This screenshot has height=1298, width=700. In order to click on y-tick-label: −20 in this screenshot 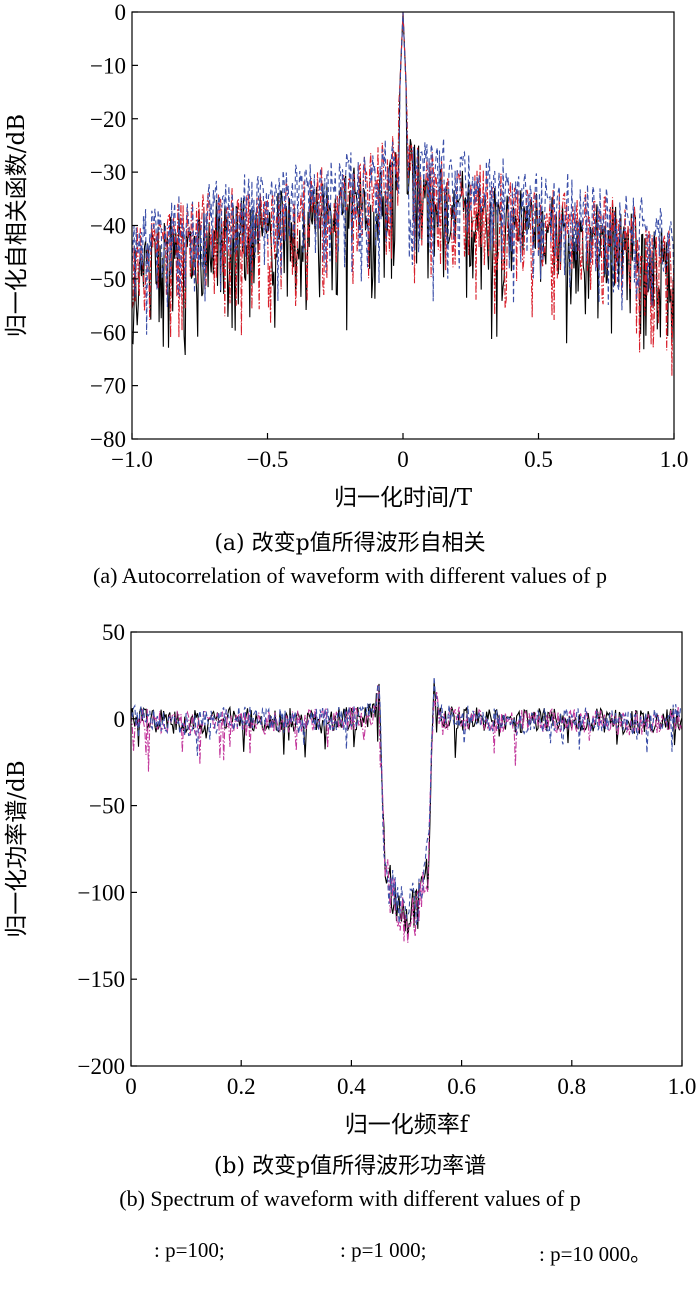, I will do `click(108, 119)`.